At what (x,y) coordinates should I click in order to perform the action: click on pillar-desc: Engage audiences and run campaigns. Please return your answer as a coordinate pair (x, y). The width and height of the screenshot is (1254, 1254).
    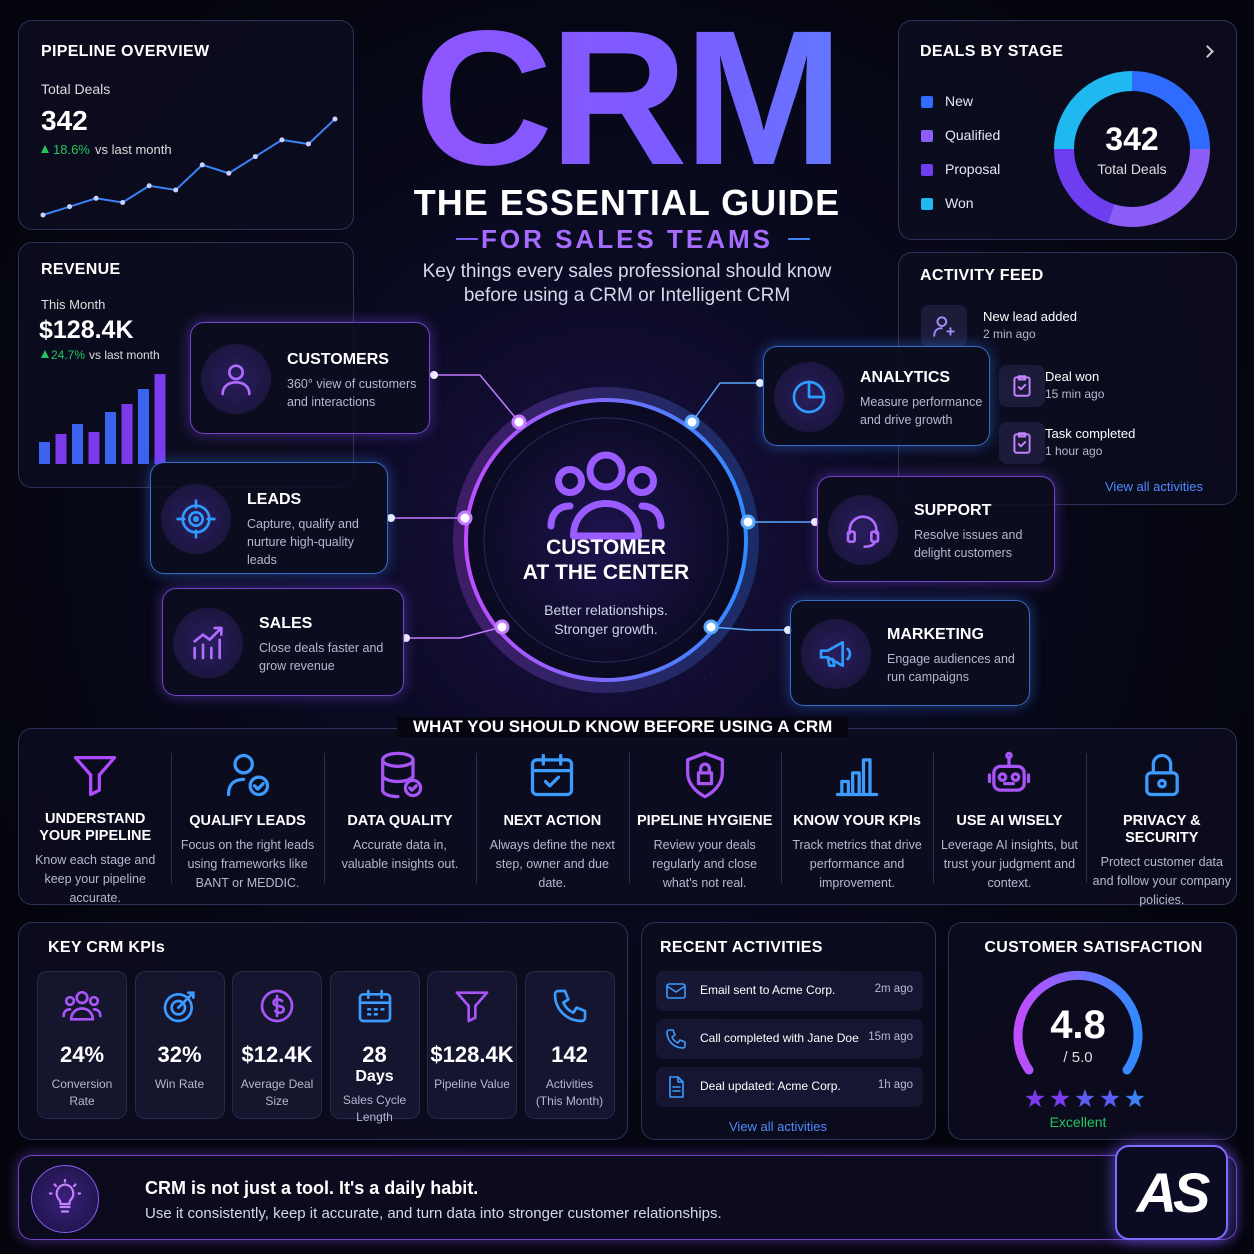
    Looking at the image, I should click on (951, 668).